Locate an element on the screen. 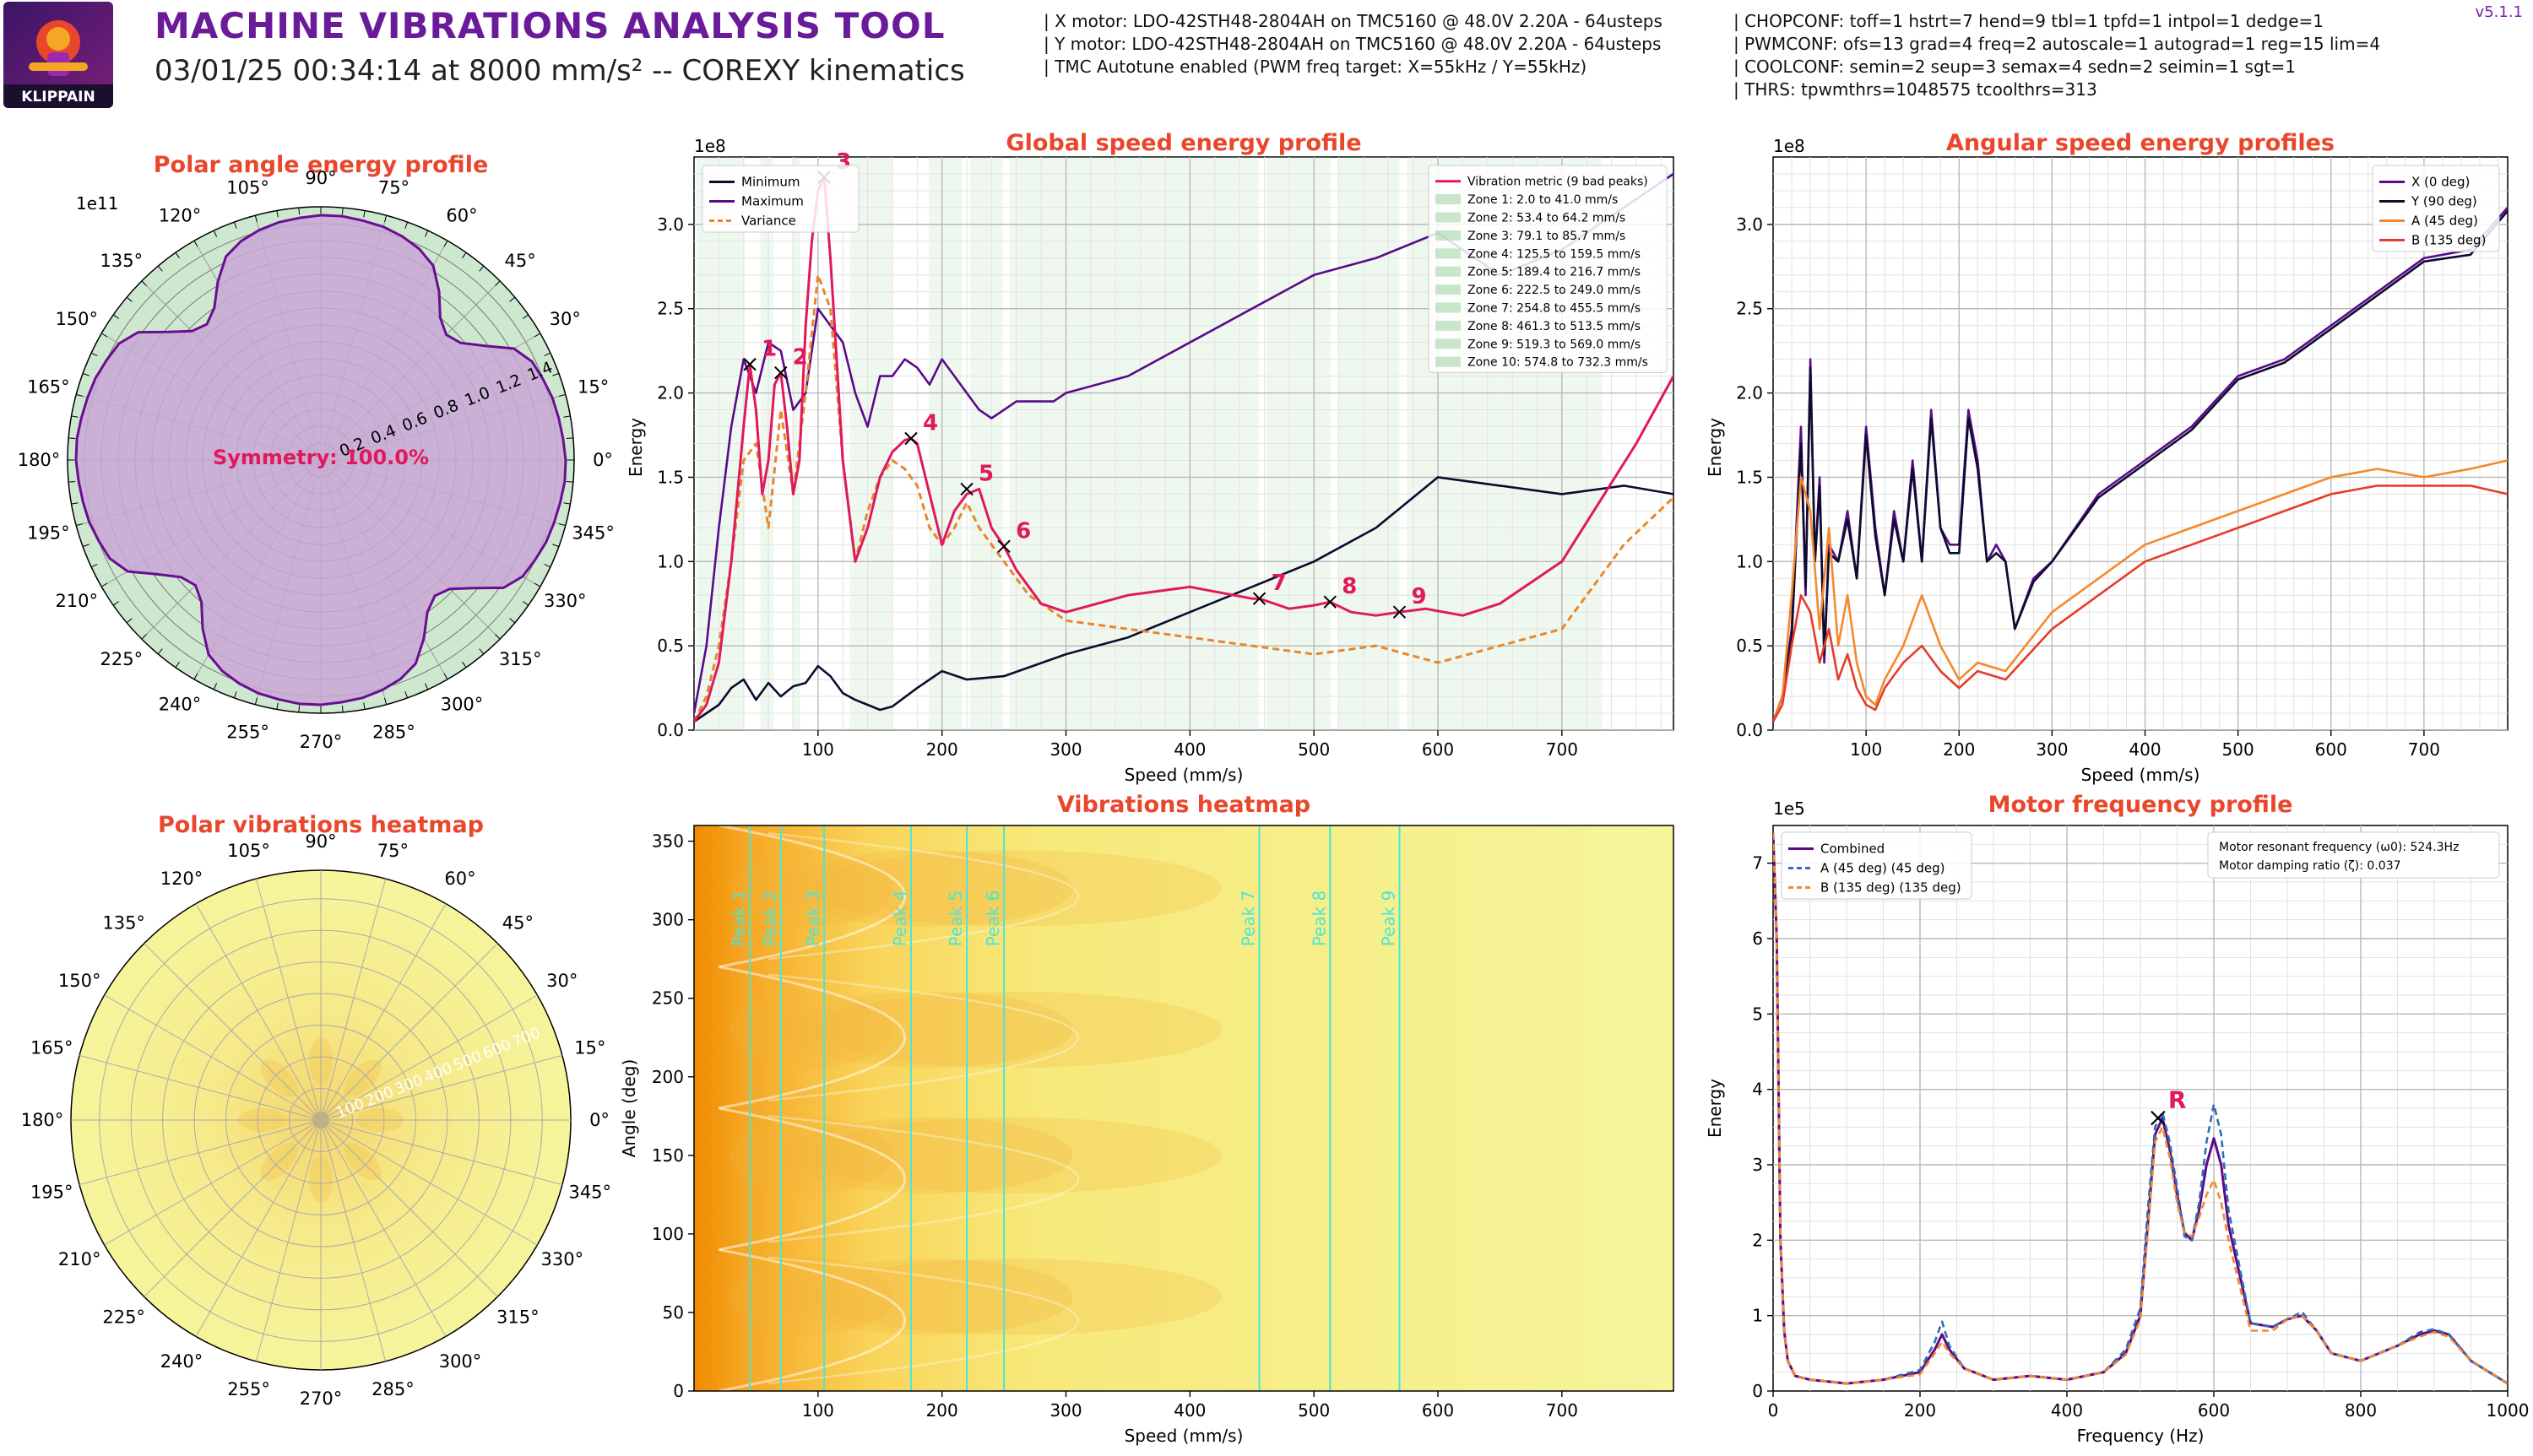  angle-tick-label: 60° is located at coordinates (462, 216).